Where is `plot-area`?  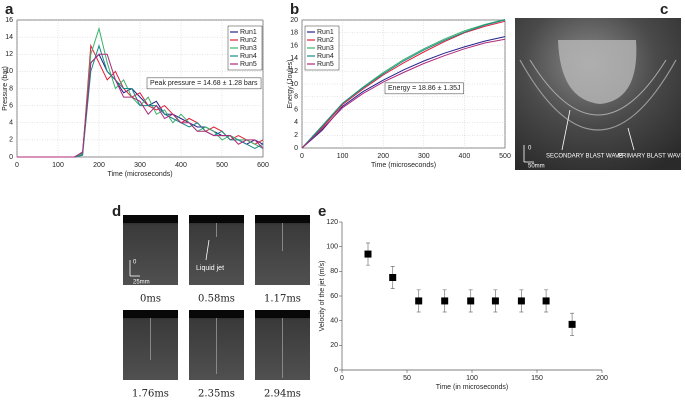 plot-area is located at coordinates (472, 296).